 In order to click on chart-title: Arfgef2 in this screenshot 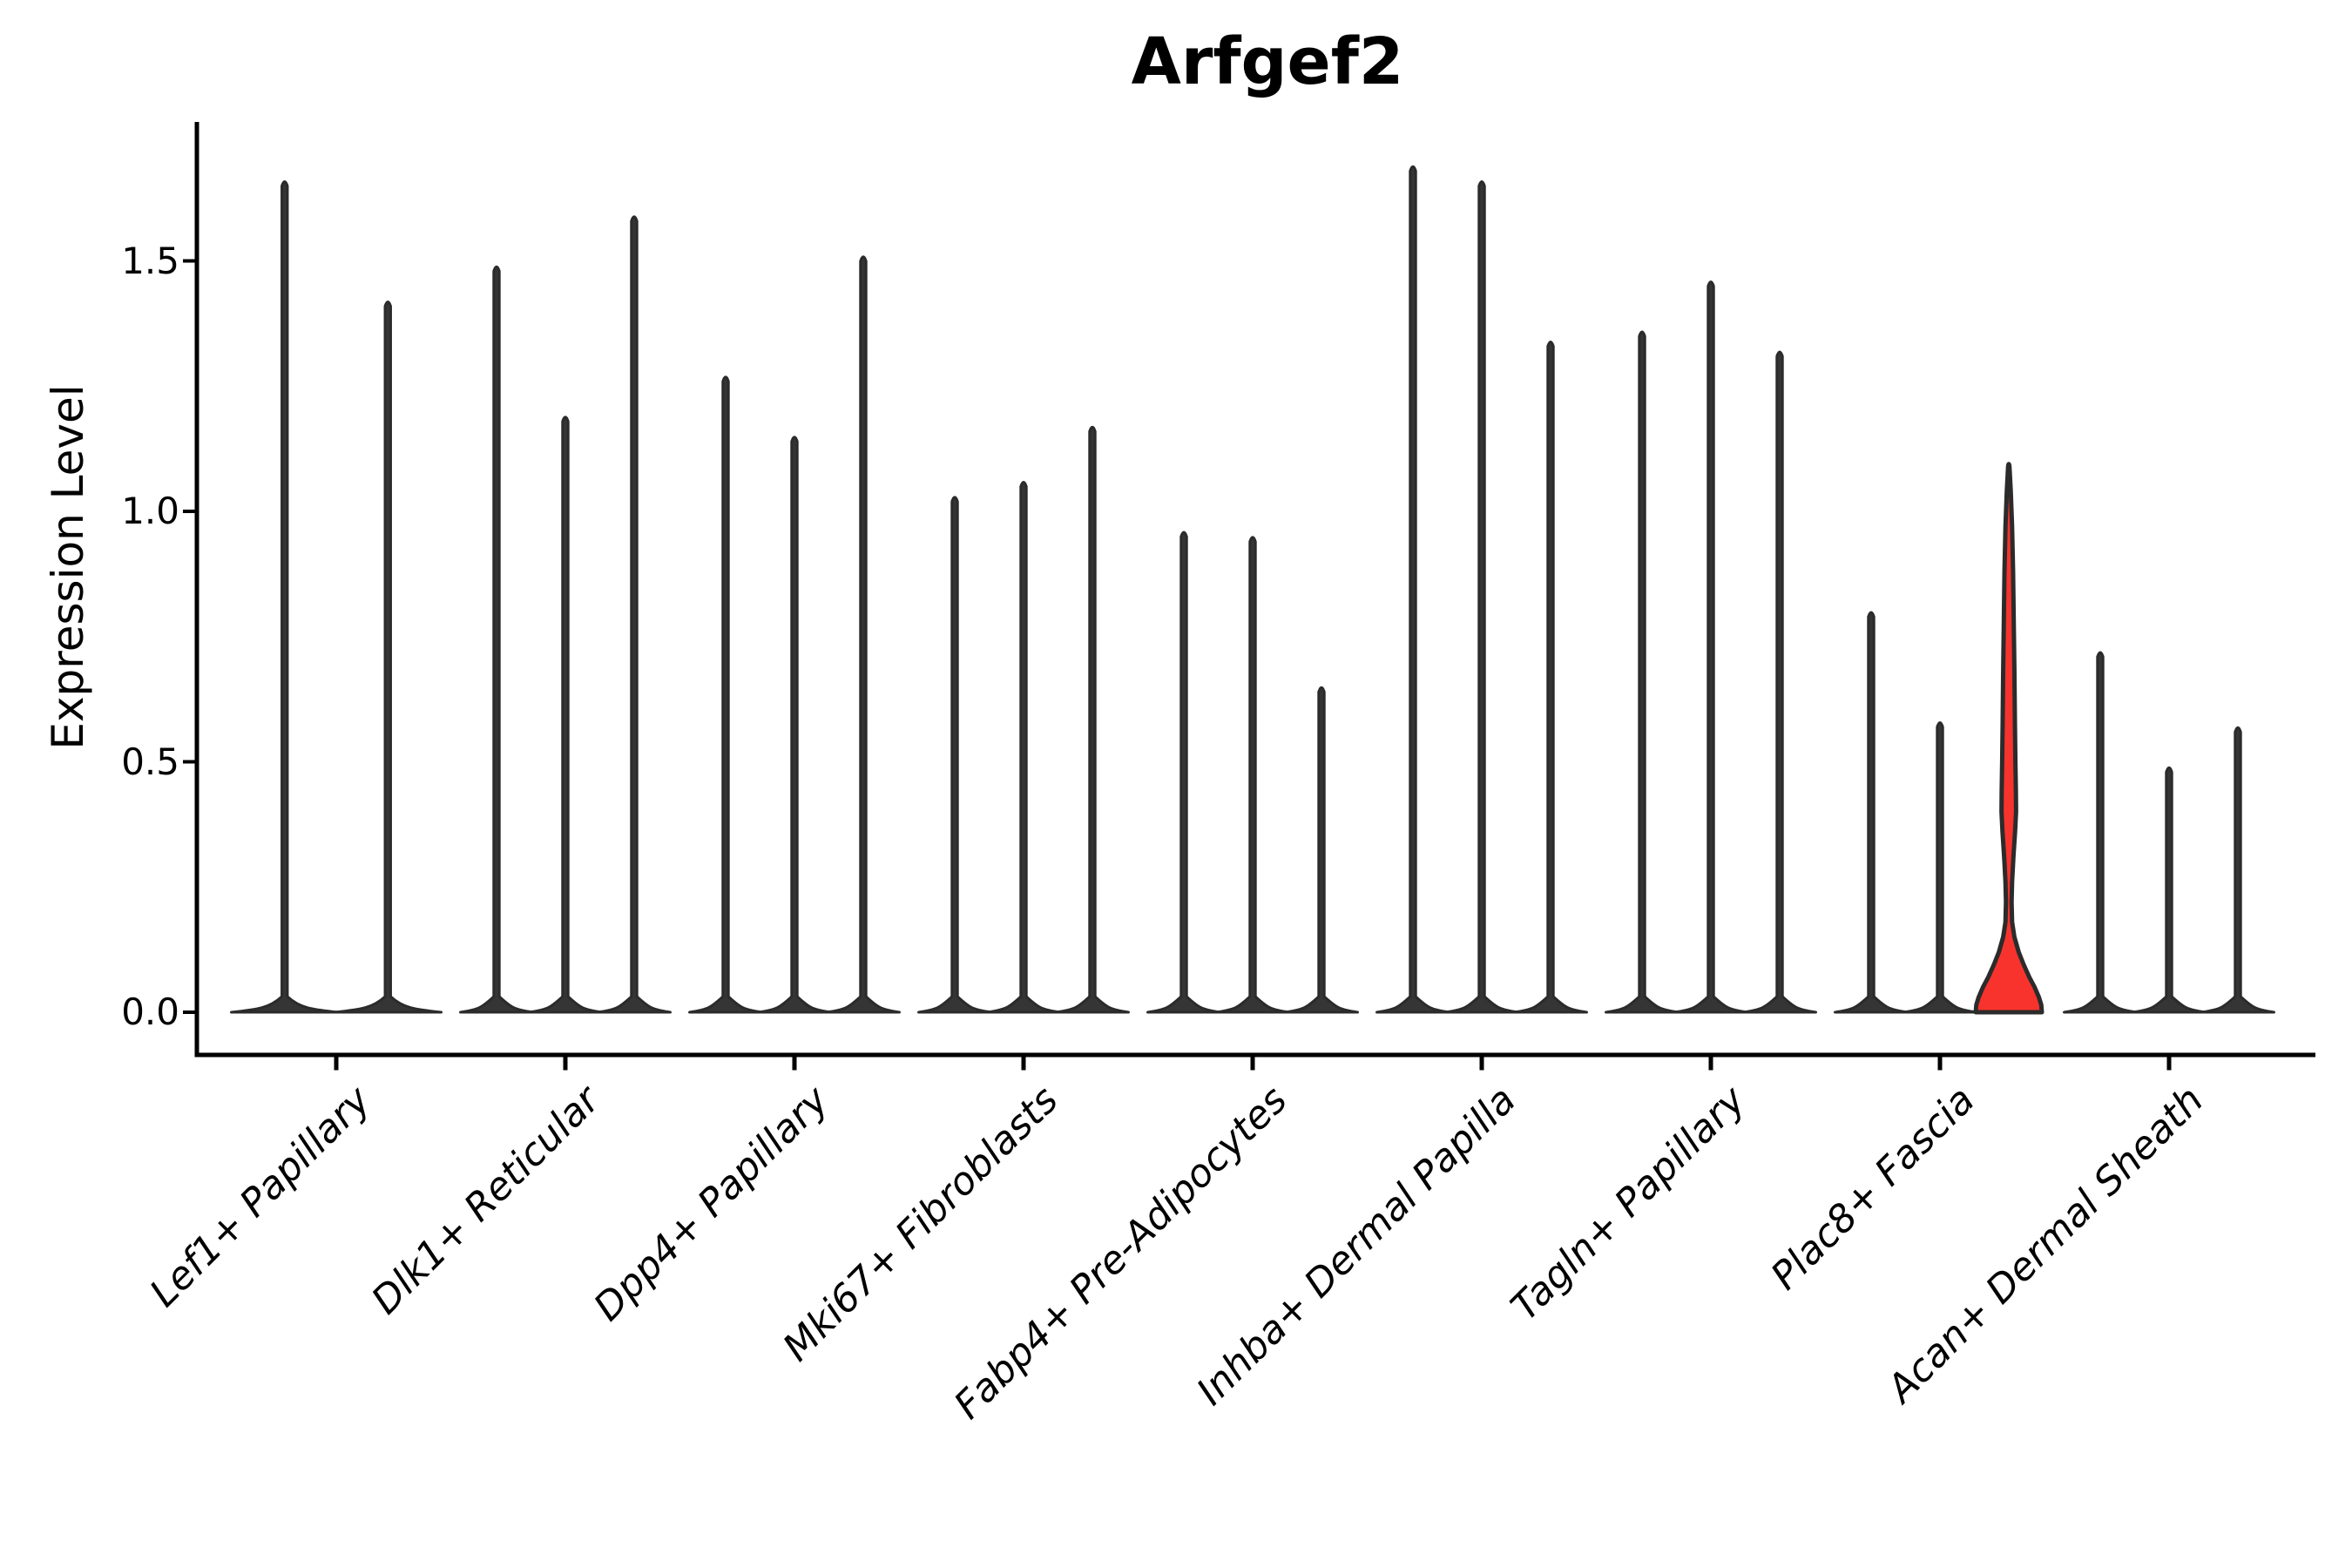, I will do `click(1267, 61)`.